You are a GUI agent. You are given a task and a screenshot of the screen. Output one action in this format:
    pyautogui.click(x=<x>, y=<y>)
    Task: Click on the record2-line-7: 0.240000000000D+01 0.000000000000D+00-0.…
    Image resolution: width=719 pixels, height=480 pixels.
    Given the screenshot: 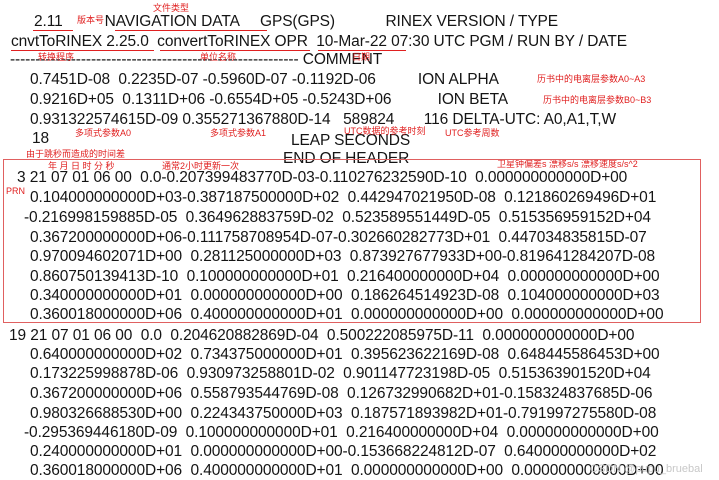 What is the action you would take?
    pyautogui.click(x=343, y=451)
    